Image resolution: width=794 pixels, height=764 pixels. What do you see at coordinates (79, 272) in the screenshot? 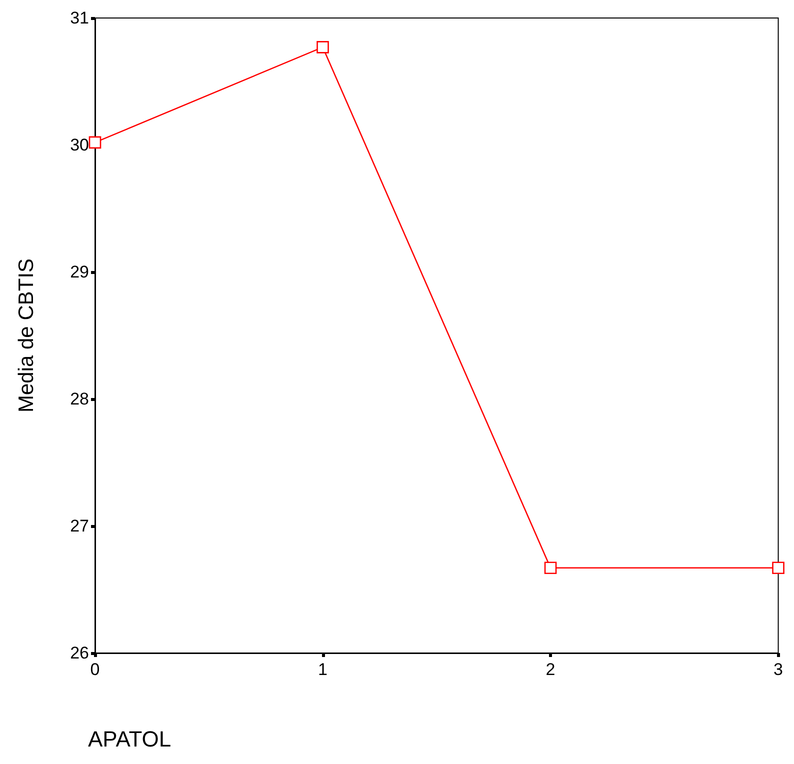
I see `y-tick-label: 29` at bounding box center [79, 272].